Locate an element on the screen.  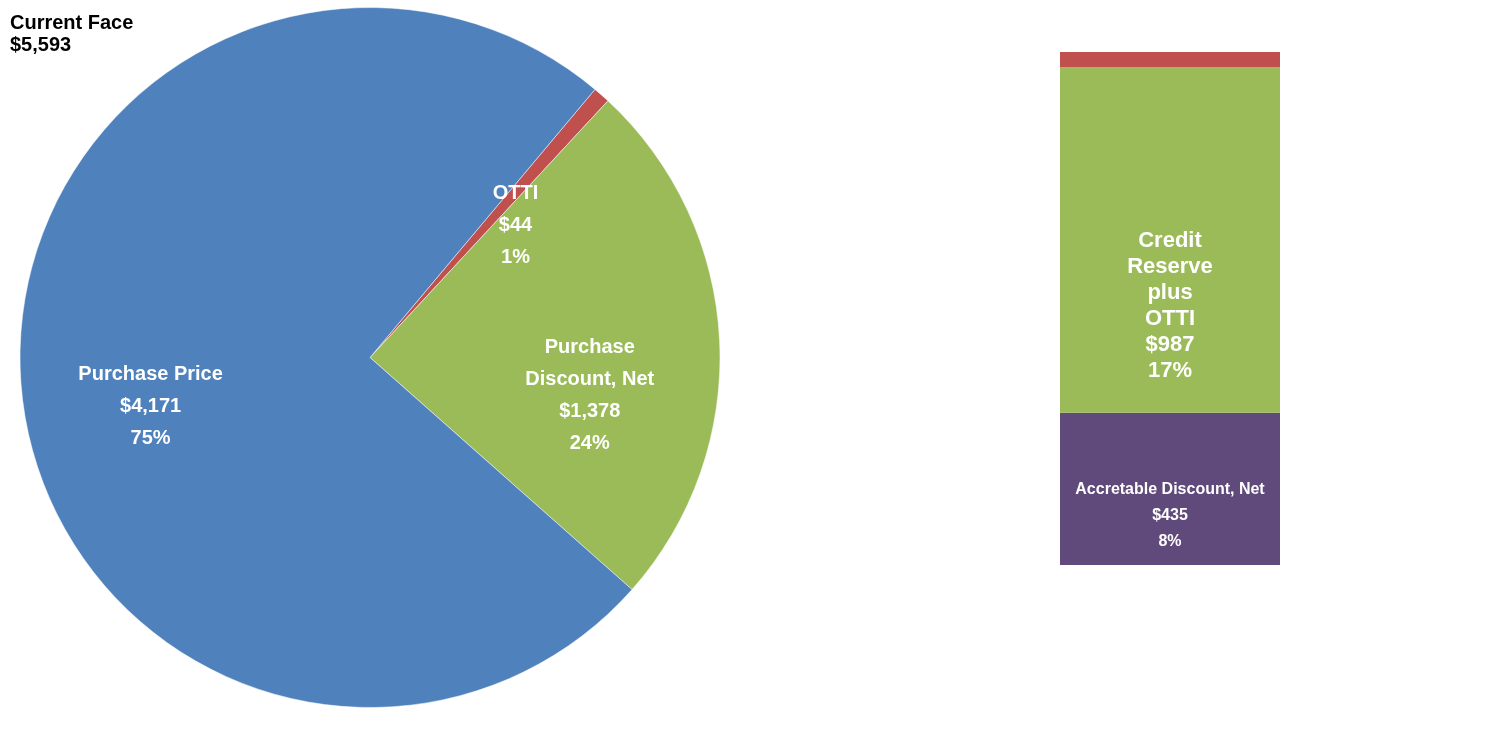
data-label: $44 1% is located at coordinates (516, 239).